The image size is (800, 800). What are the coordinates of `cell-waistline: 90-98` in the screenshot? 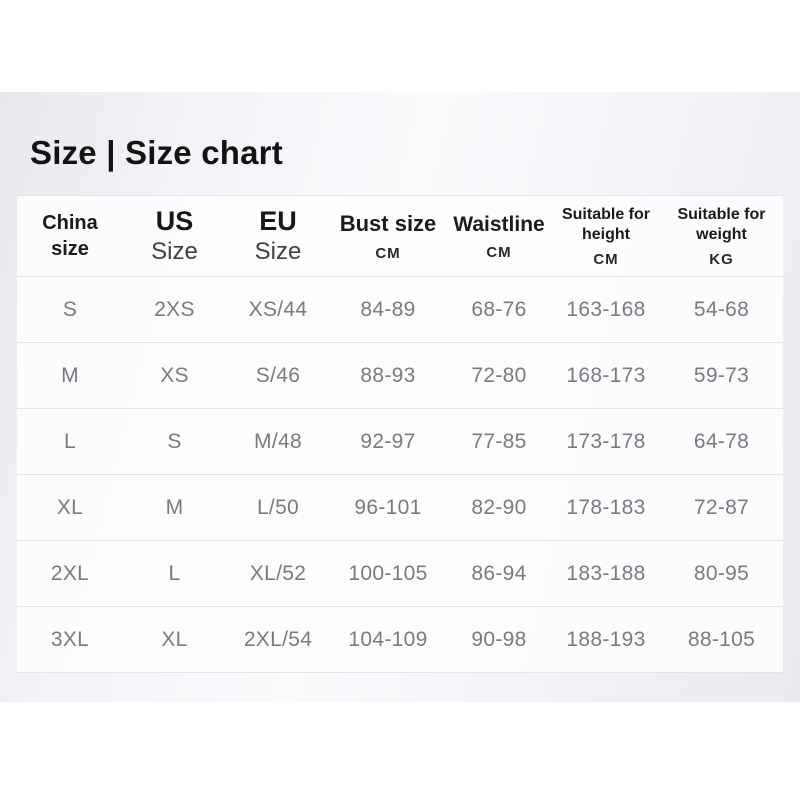 It's located at (499, 639).